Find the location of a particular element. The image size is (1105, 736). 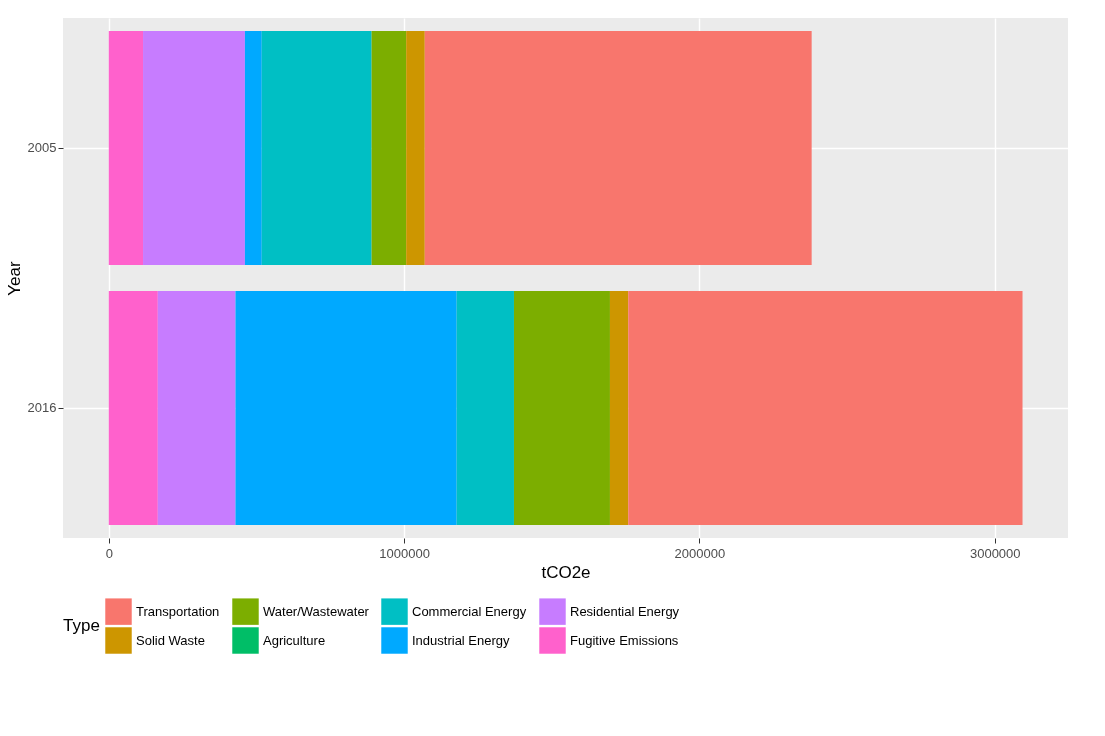

x-tick-label: 3000000 is located at coordinates (995, 553).